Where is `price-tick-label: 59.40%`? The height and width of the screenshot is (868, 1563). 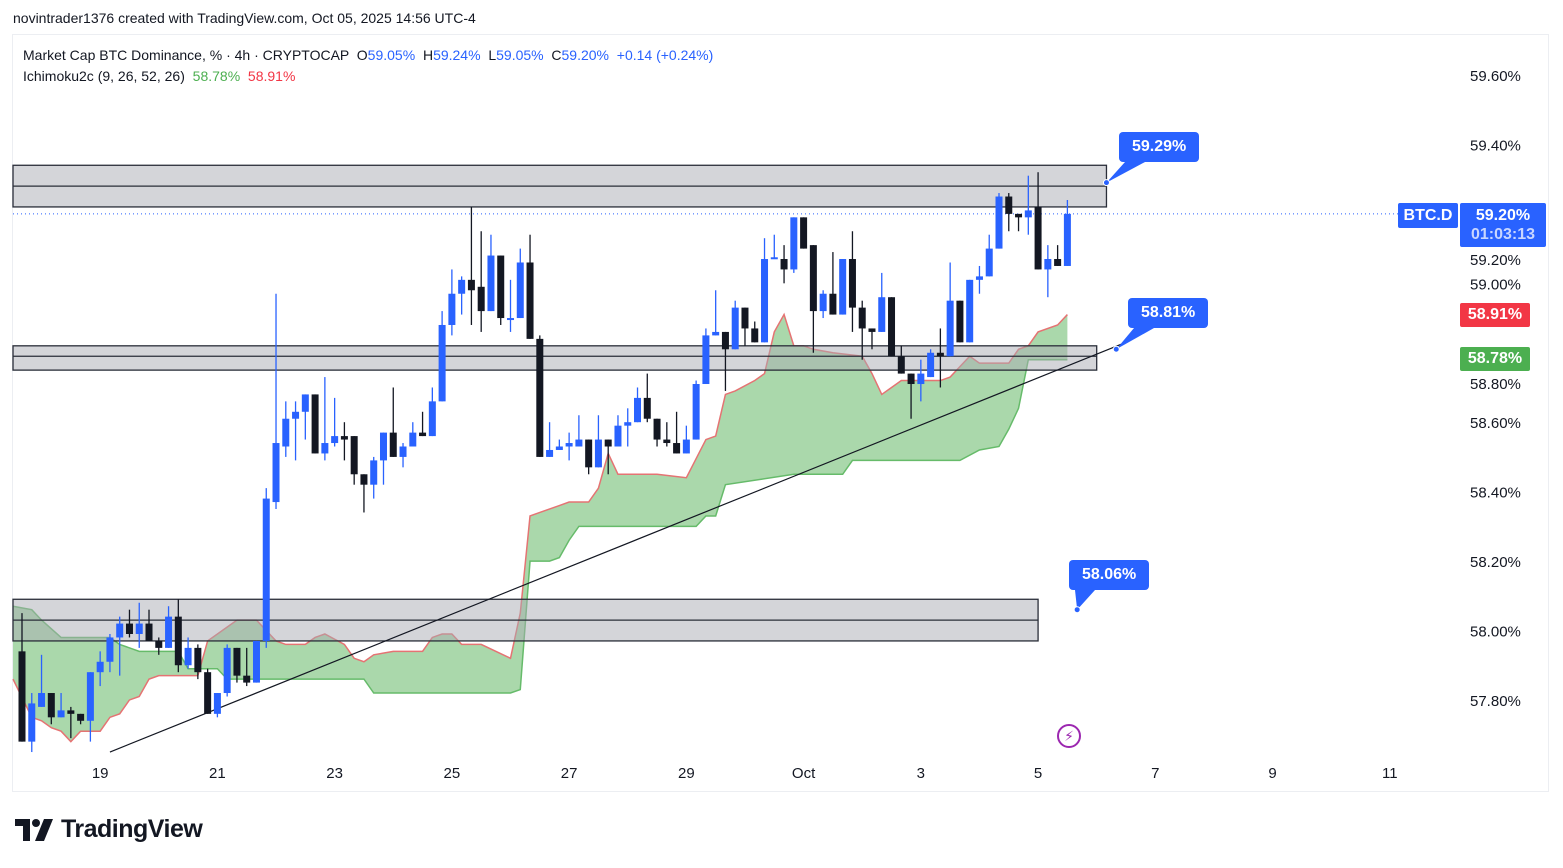 price-tick-label: 59.40% is located at coordinates (1495, 145).